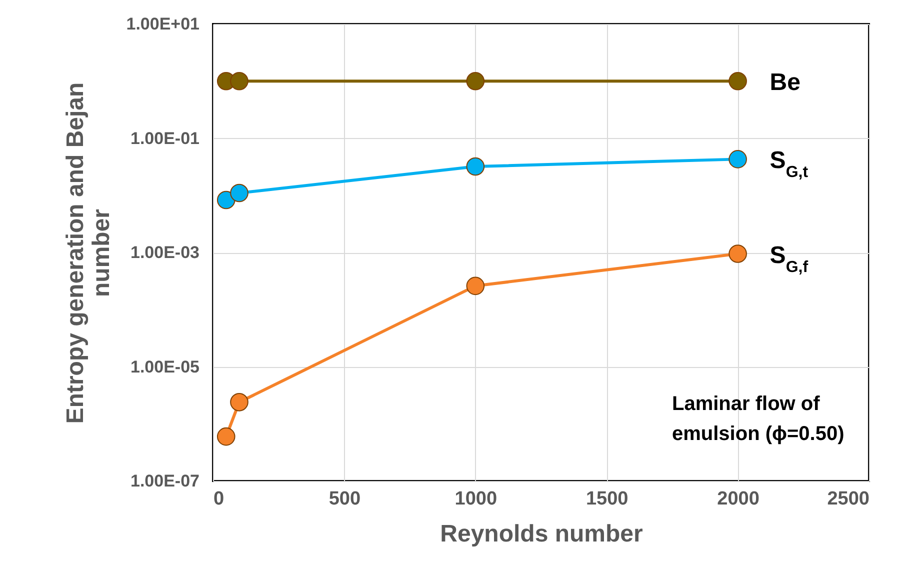  What do you see at coordinates (785, 82) in the screenshot?
I see `series-label: Be` at bounding box center [785, 82].